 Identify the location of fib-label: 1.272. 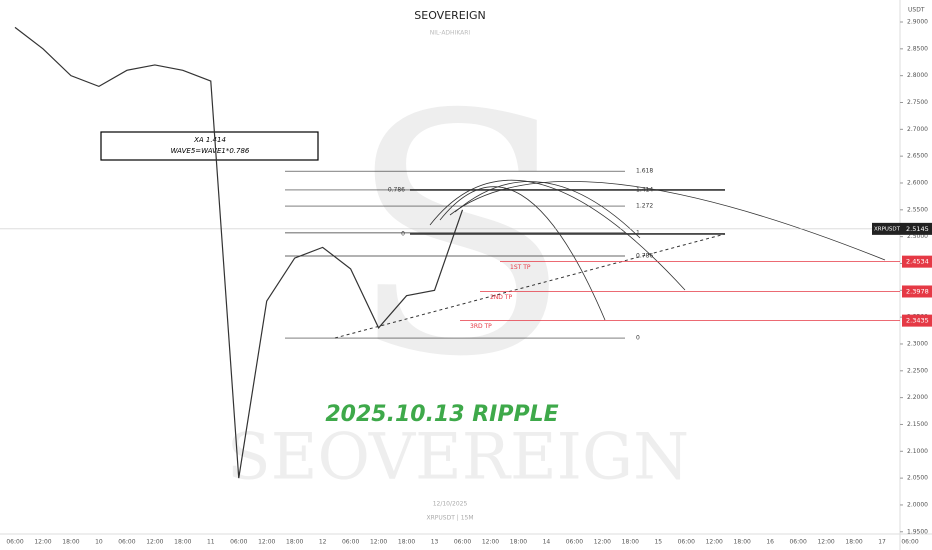
(644, 206).